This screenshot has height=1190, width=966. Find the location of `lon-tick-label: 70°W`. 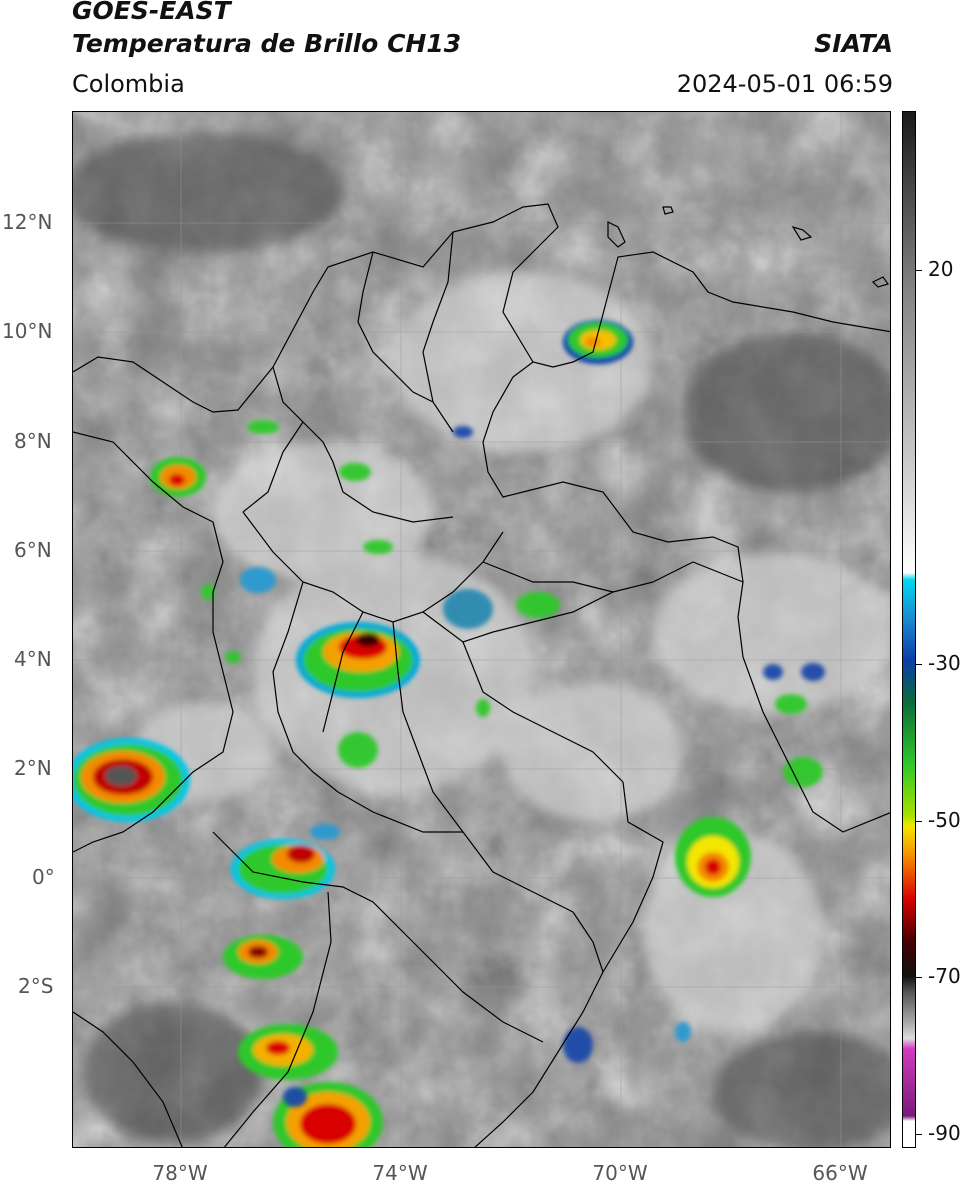

lon-tick-label: 70°W is located at coordinates (620, 1173).